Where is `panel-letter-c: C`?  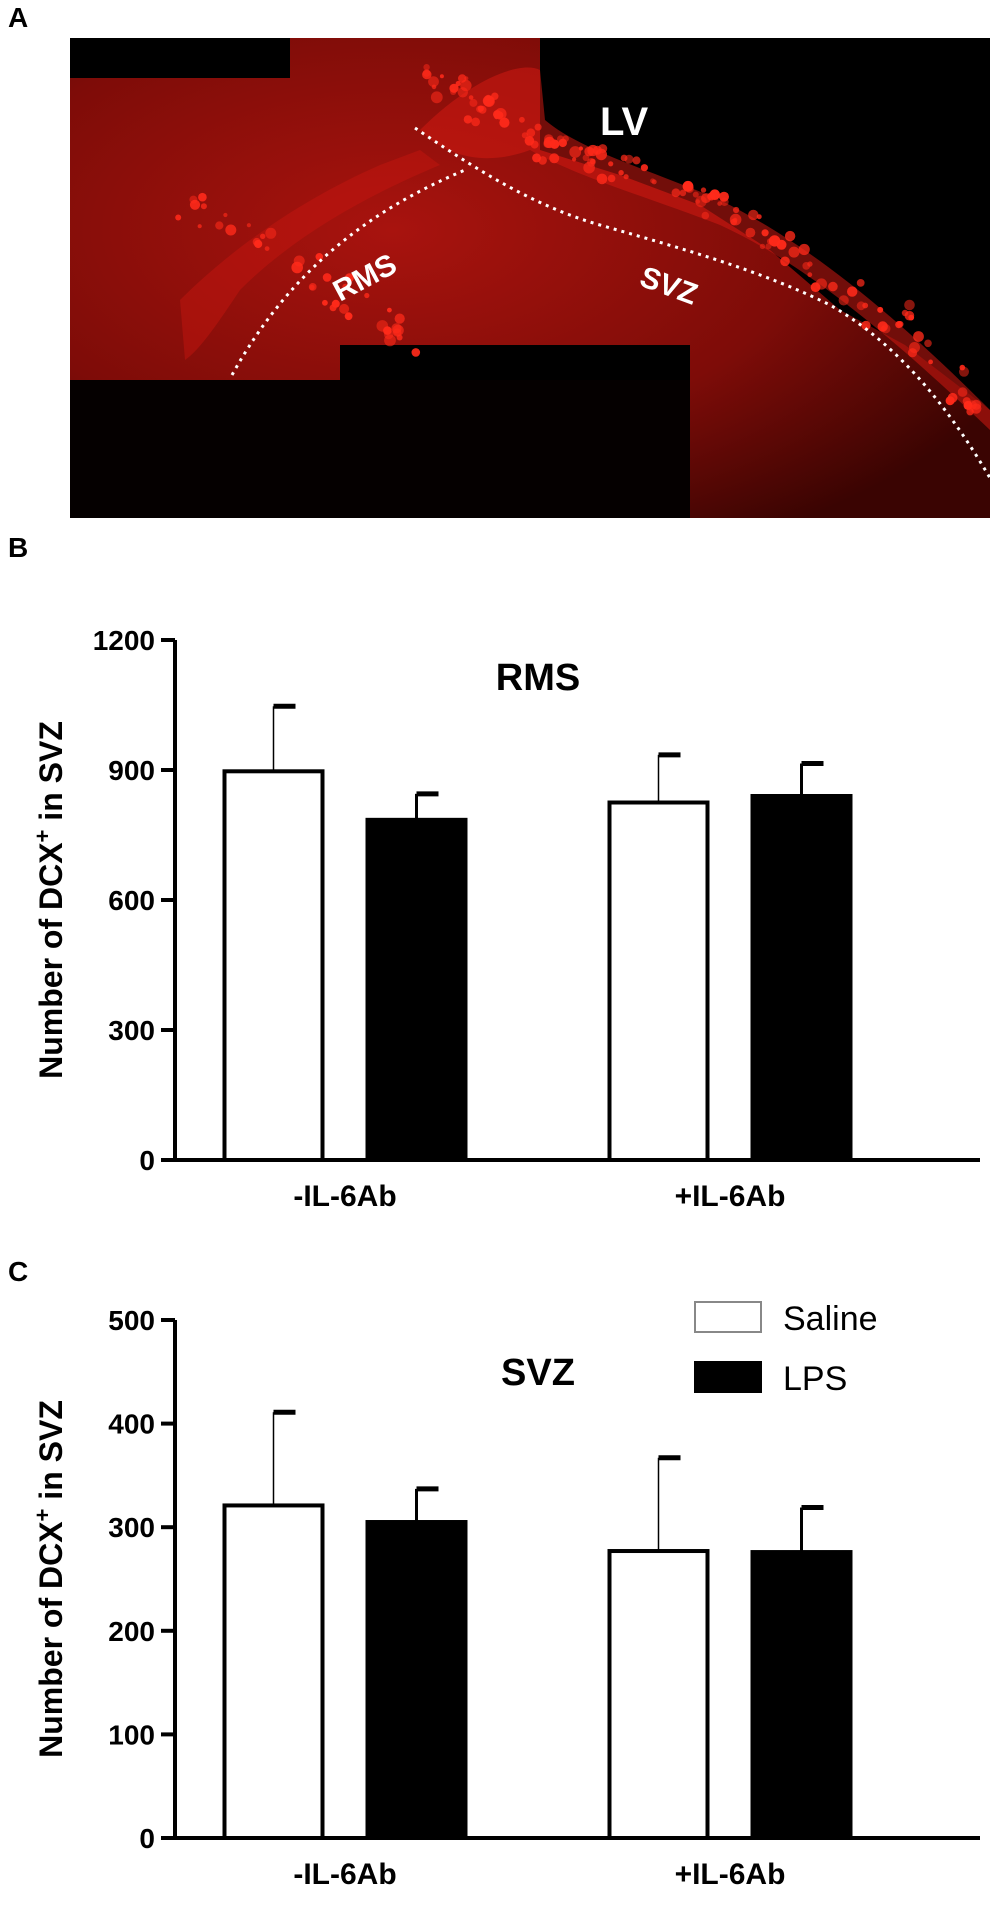
panel-letter-c: C is located at coordinates (18, 1271).